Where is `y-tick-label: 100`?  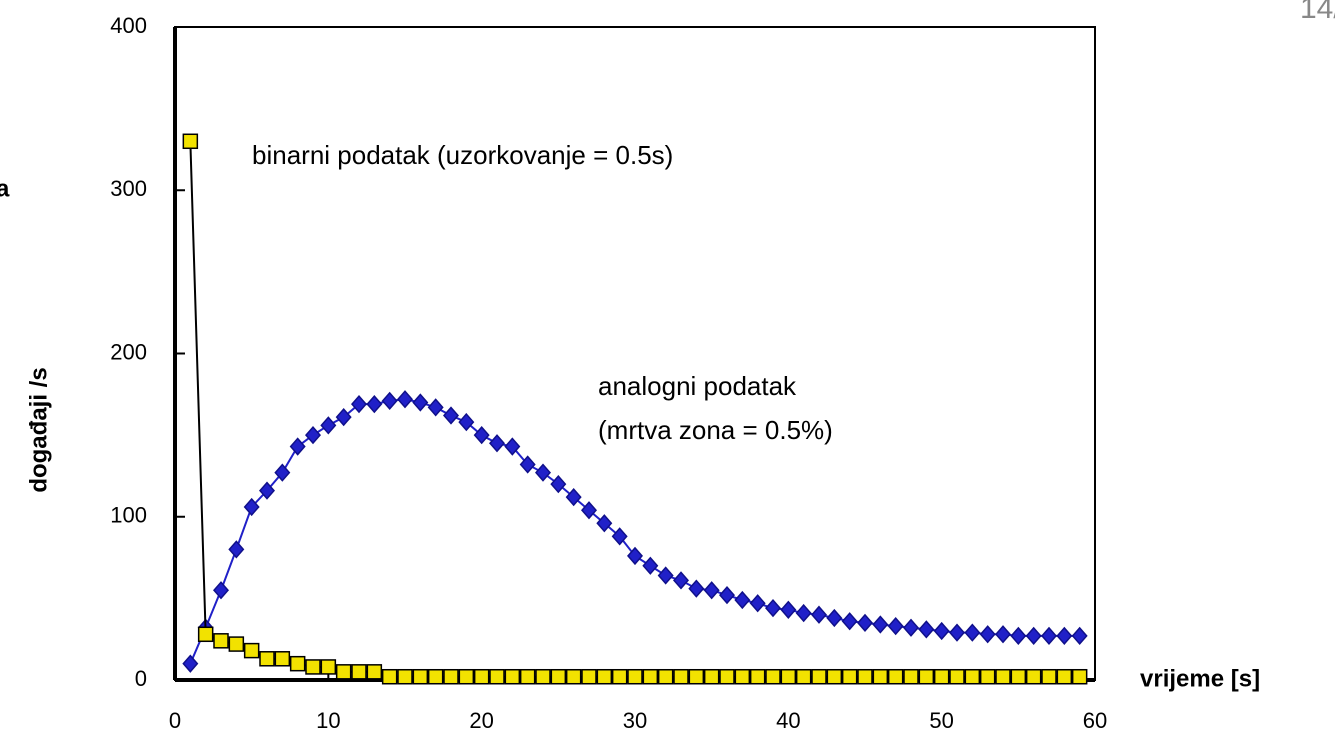 y-tick-label: 100 is located at coordinates (128, 515).